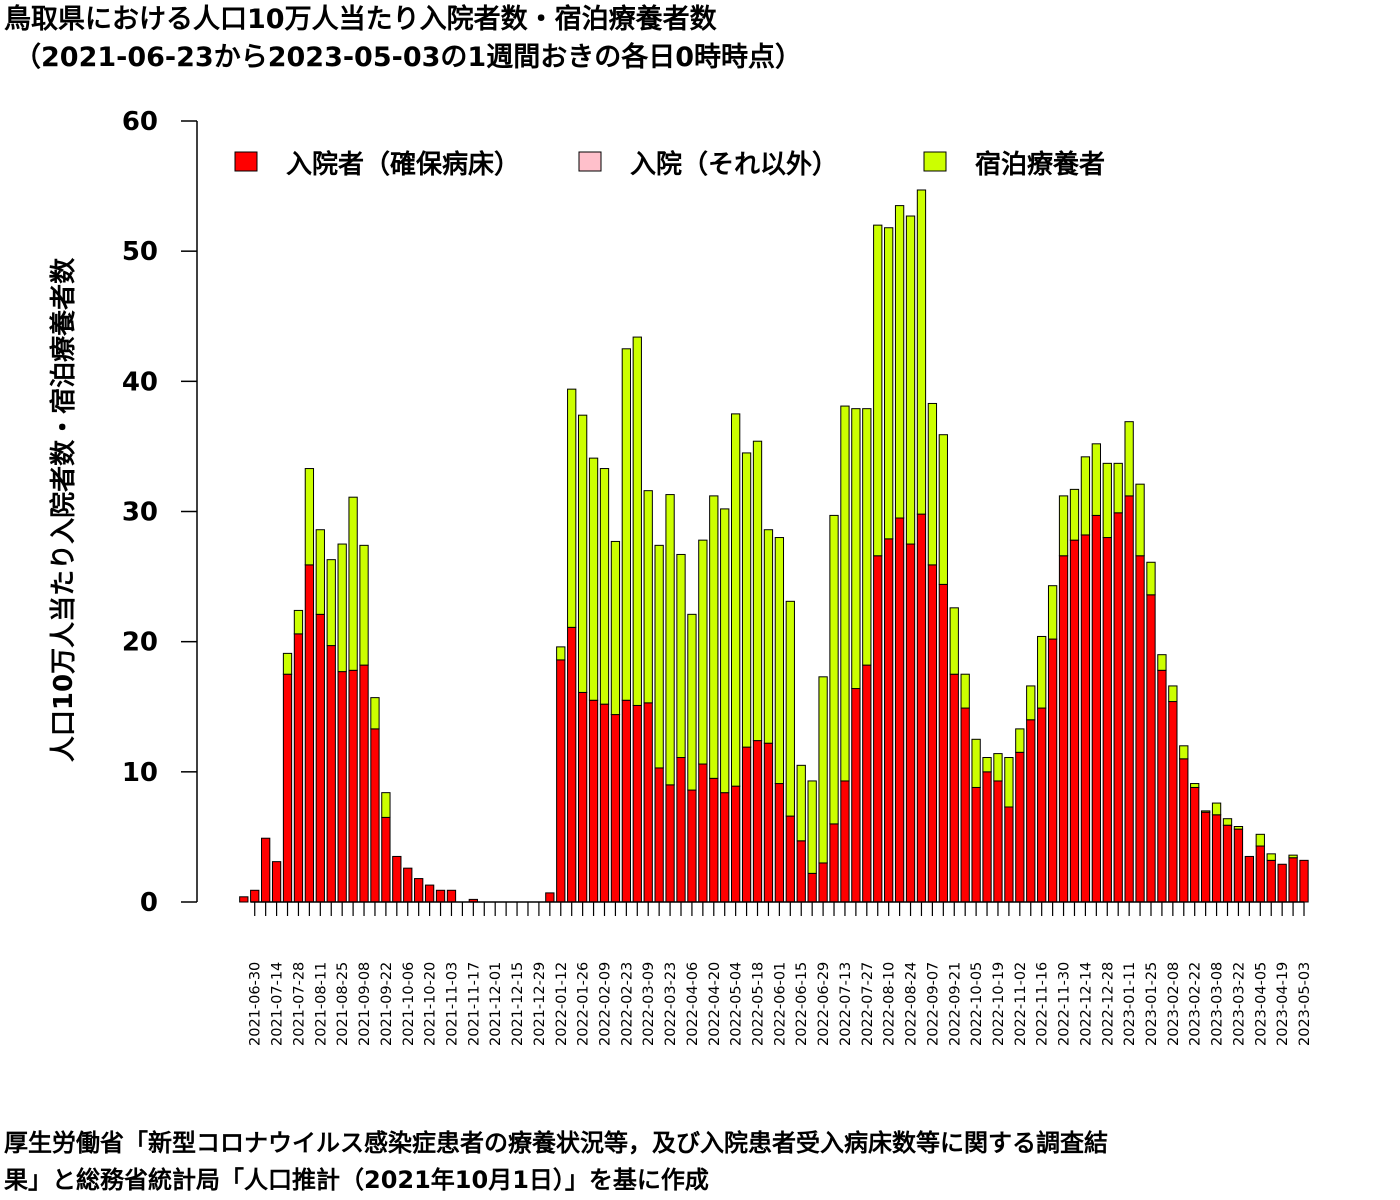 This screenshot has height=1200, width=1400. Describe the element at coordinates (278, 1004) in the screenshot. I see `x-tick-label: 2021-07-14` at that location.